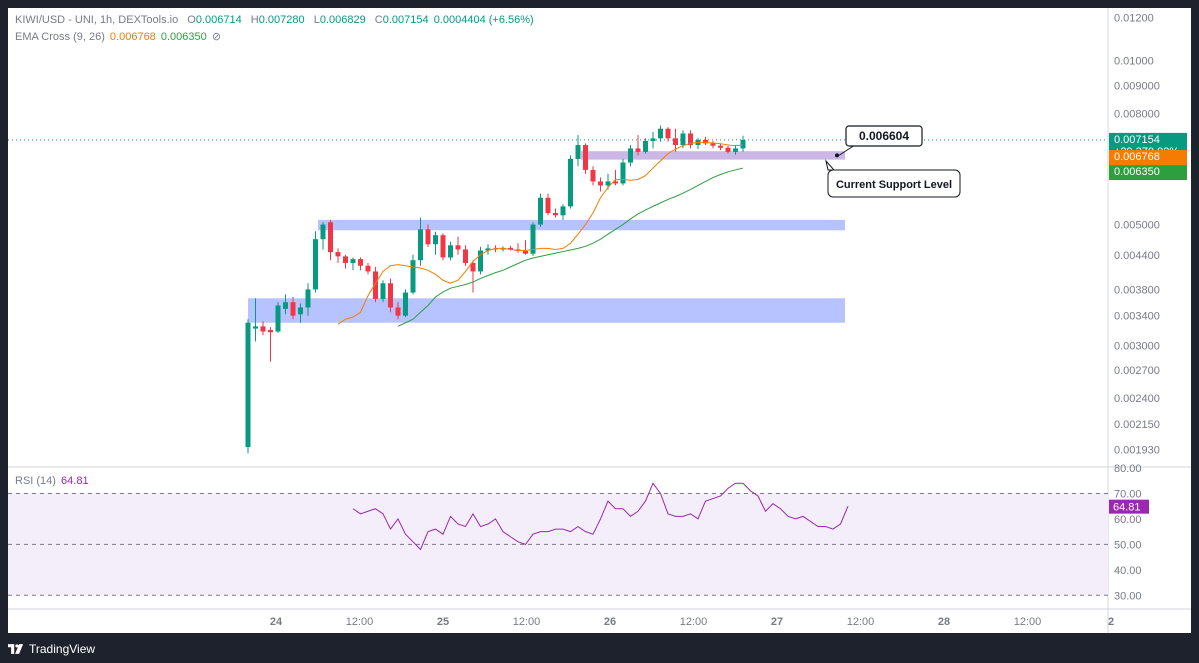  Describe the element at coordinates (62, 649) in the screenshot. I see `footer-brand: TradingView` at that location.